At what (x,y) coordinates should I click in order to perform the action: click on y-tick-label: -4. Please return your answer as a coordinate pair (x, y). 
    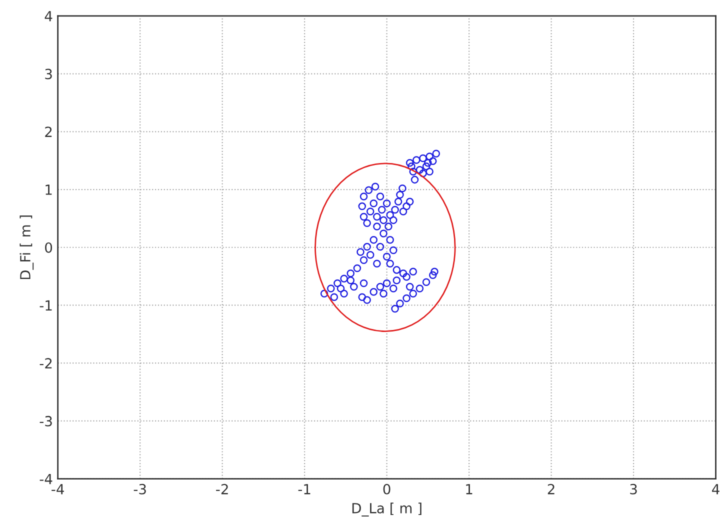
    Looking at the image, I should click on (46, 479).